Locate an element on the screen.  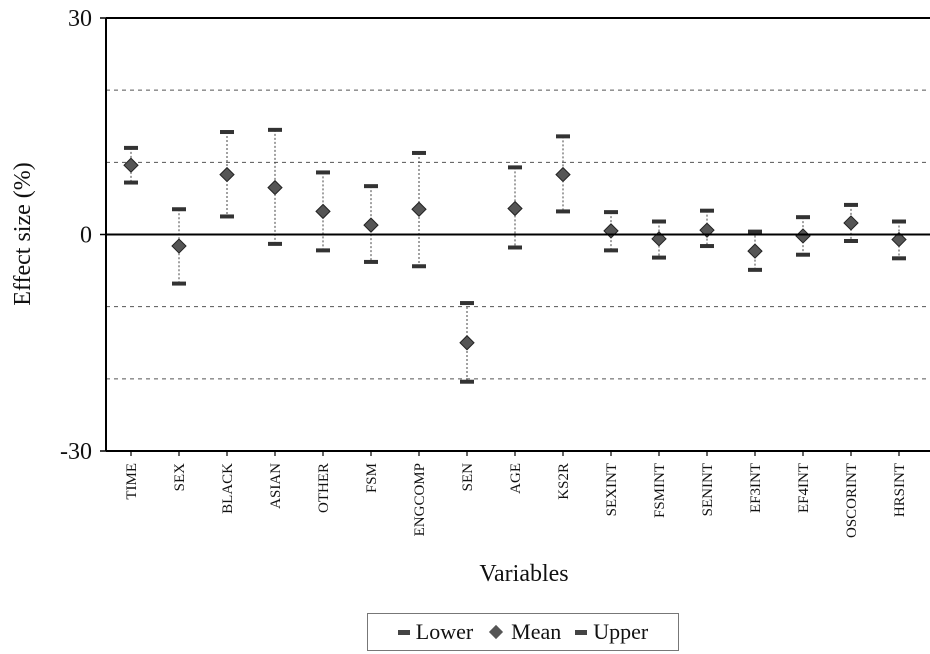
upper-dash-icon is located at coordinates (581, 632).